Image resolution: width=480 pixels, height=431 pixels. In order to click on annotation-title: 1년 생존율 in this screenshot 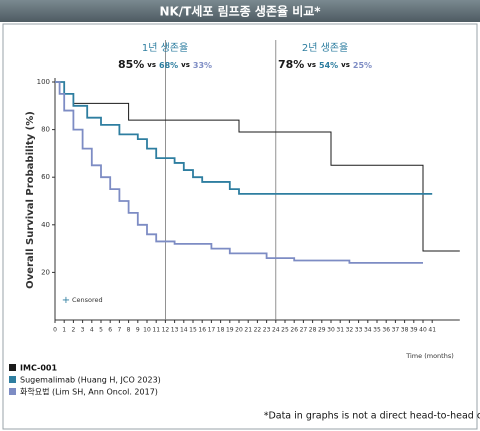, I will do `click(165, 48)`.